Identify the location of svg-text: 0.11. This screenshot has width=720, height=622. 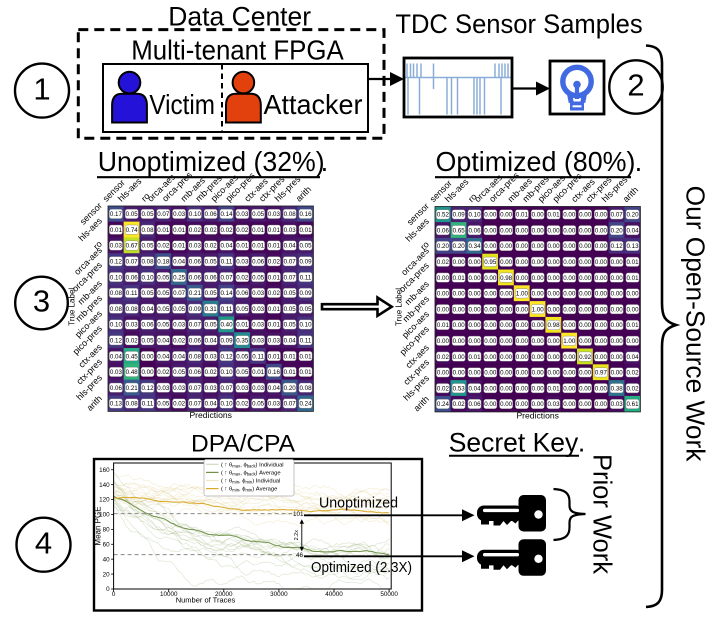
(227, 309).